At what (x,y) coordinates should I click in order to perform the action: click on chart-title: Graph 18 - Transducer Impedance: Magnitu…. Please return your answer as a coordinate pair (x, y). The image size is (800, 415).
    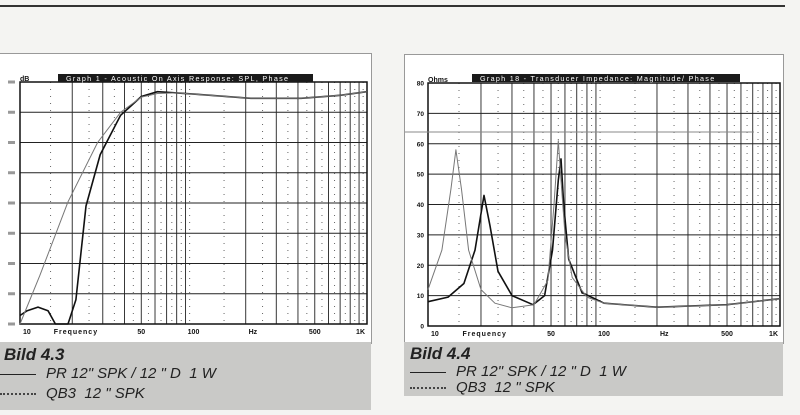
    Looking at the image, I should click on (598, 78).